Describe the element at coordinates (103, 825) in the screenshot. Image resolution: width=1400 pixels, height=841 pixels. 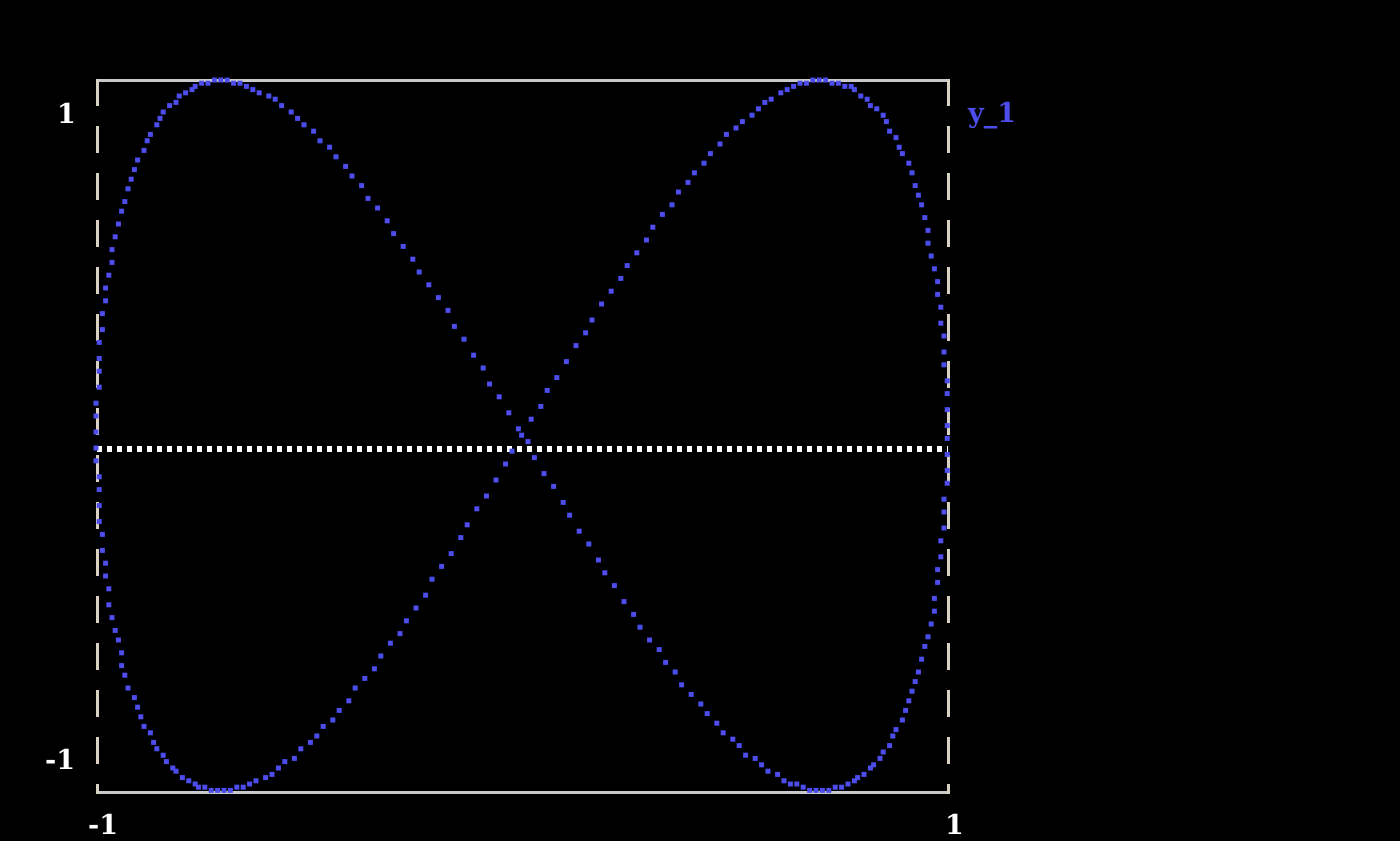
I see `x-axis-tick-min: -1` at that location.